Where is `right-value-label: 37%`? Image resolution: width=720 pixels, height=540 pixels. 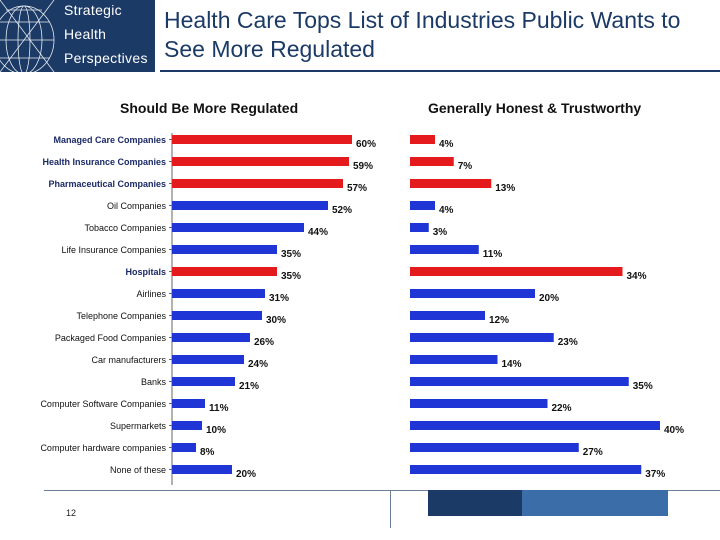
right-value-label: 37% is located at coordinates (655, 474).